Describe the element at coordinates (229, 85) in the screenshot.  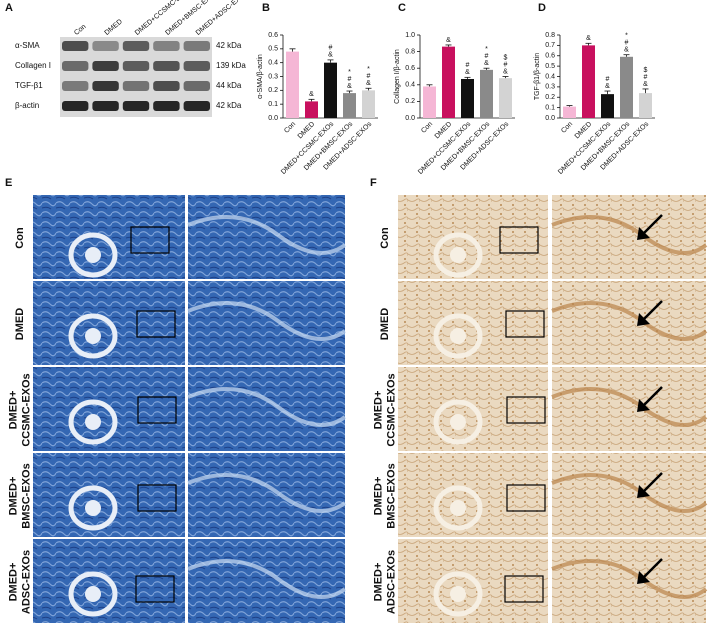
I see `size-label: 44 kDa` at that location.